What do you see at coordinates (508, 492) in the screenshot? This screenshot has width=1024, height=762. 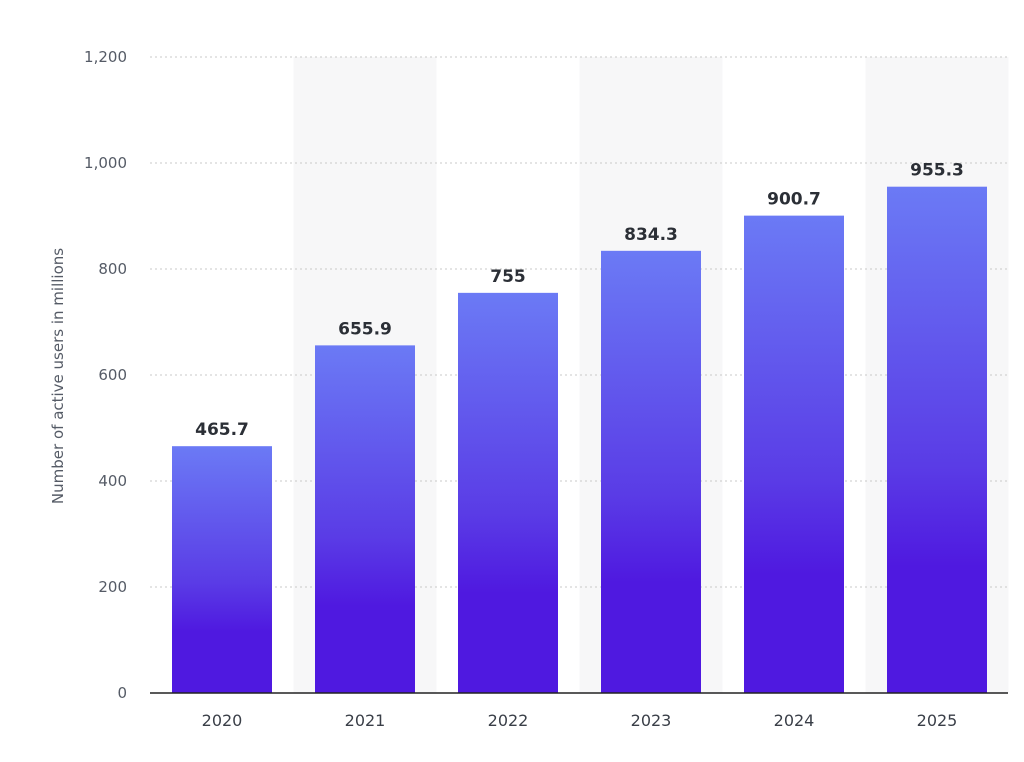 I see `bar-2022` at bounding box center [508, 492].